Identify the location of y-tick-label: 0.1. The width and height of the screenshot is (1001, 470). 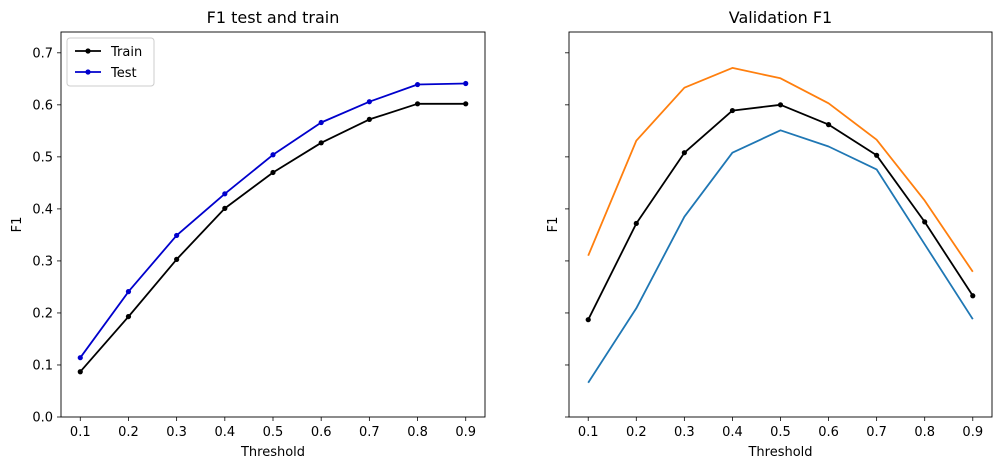
(42, 365).